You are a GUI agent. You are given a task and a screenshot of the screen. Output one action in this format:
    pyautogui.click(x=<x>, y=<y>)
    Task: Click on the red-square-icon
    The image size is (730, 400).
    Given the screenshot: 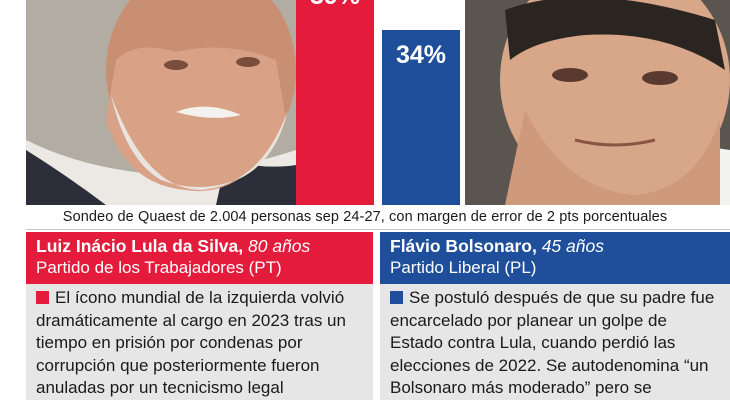 What is the action you would take?
    pyautogui.click(x=42, y=297)
    